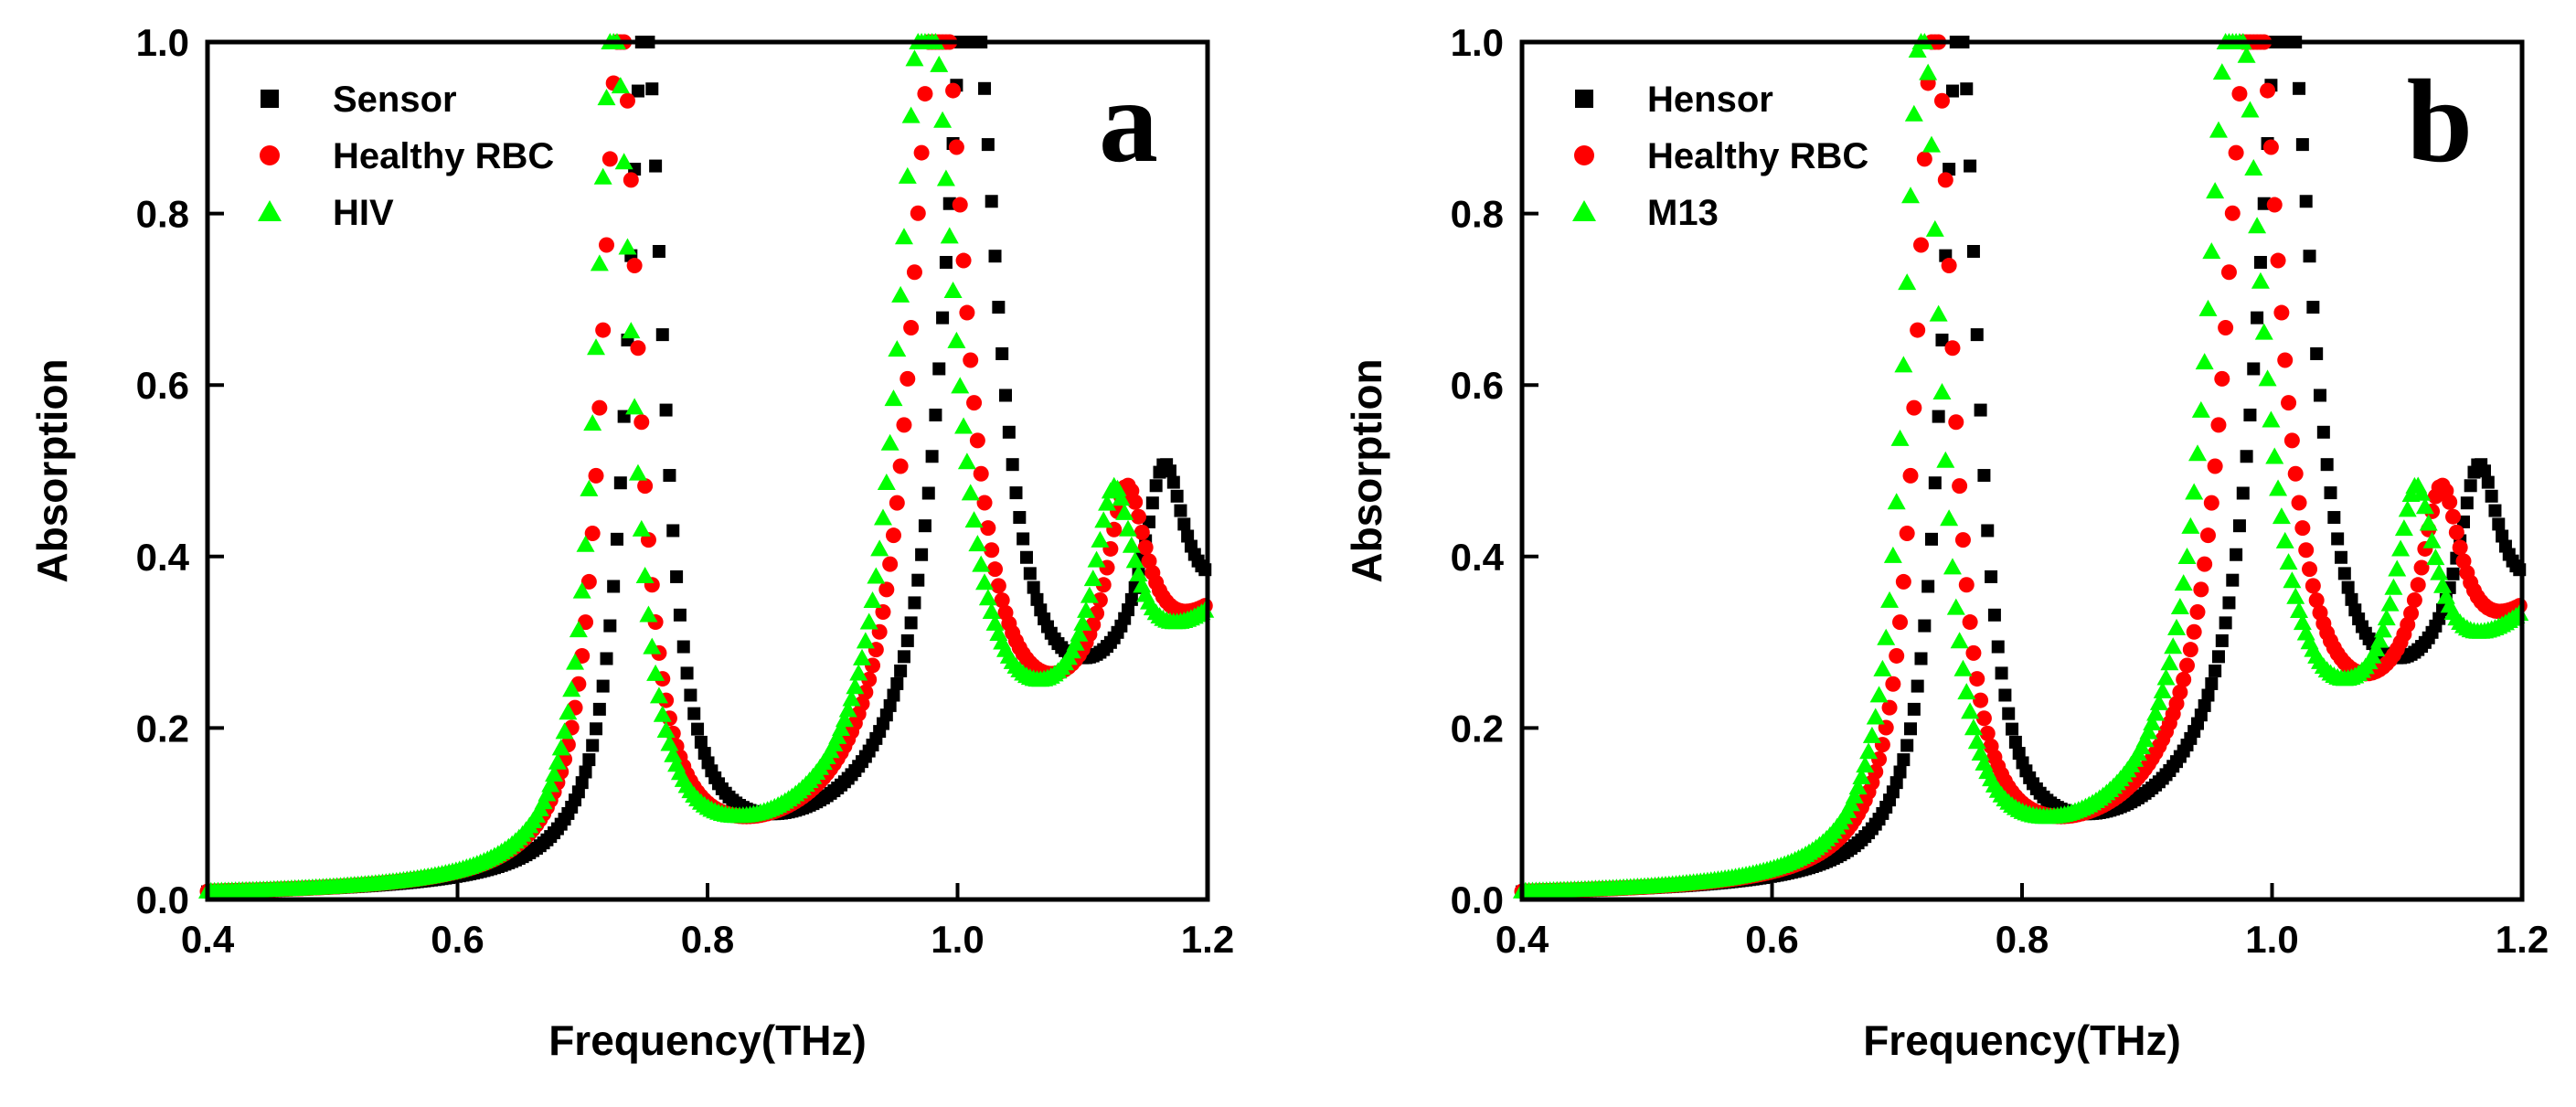  What do you see at coordinates (1477, 385) in the screenshot?
I see `panel-b-y-tick-label: 0.6` at bounding box center [1477, 385].